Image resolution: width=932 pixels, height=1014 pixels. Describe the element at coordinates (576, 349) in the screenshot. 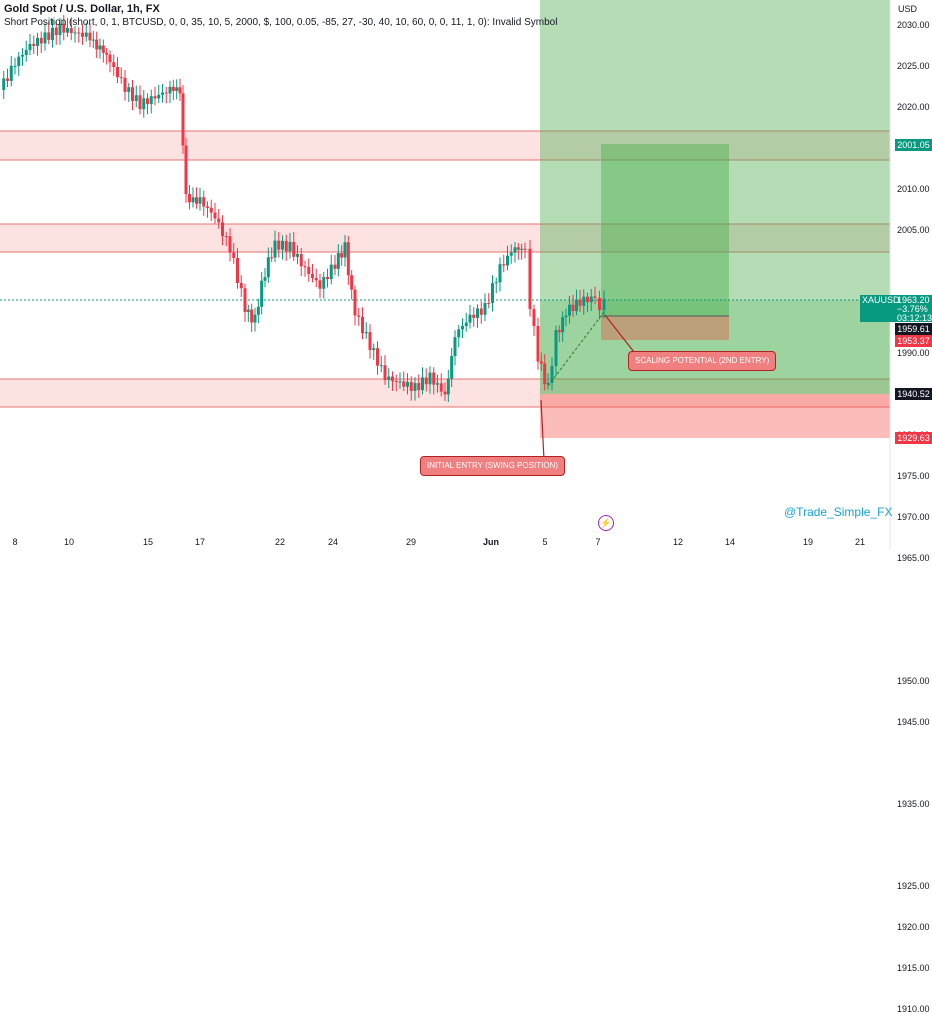

I see `projection-line` at that location.